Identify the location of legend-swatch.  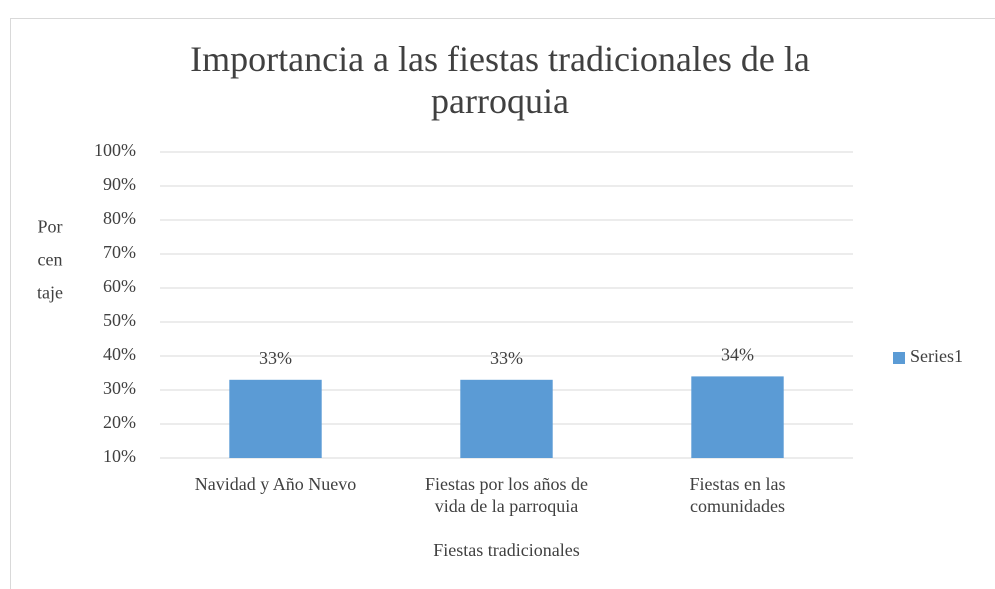
(899, 358).